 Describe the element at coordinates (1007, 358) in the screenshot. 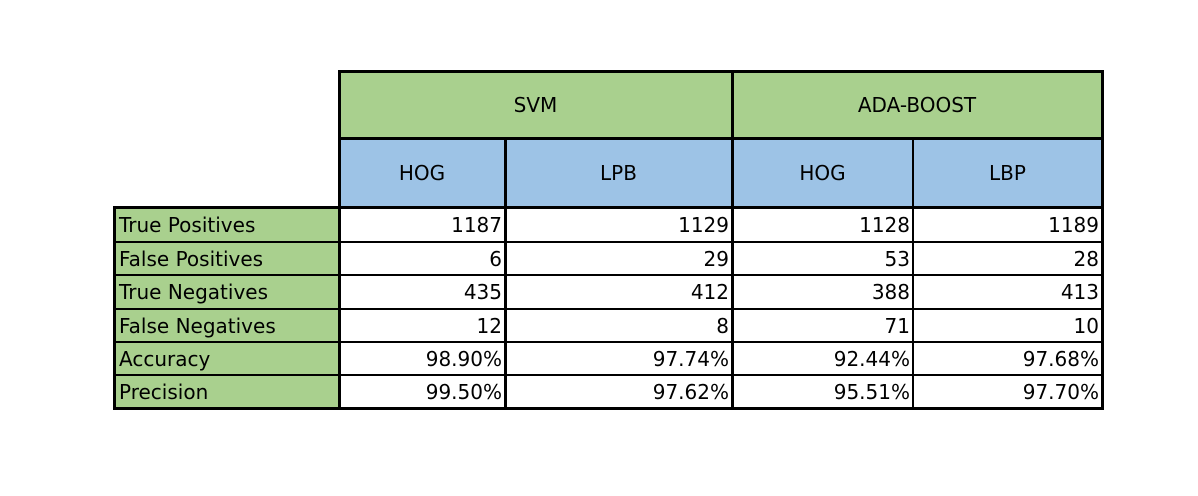

I see `value-cell-accuracy-4: 97.68%` at that location.